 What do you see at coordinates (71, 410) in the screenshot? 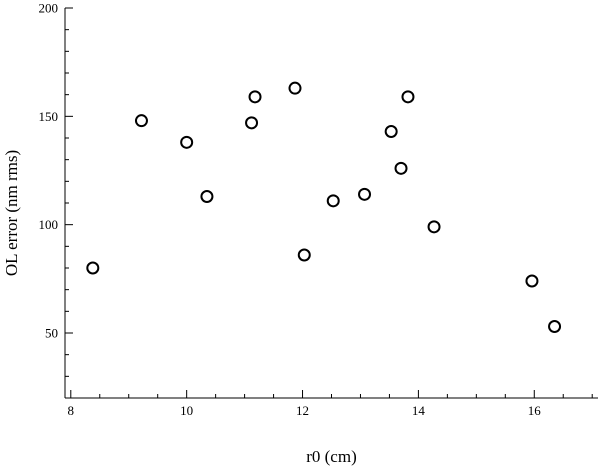
I see `x-tick-label: 8` at bounding box center [71, 410].